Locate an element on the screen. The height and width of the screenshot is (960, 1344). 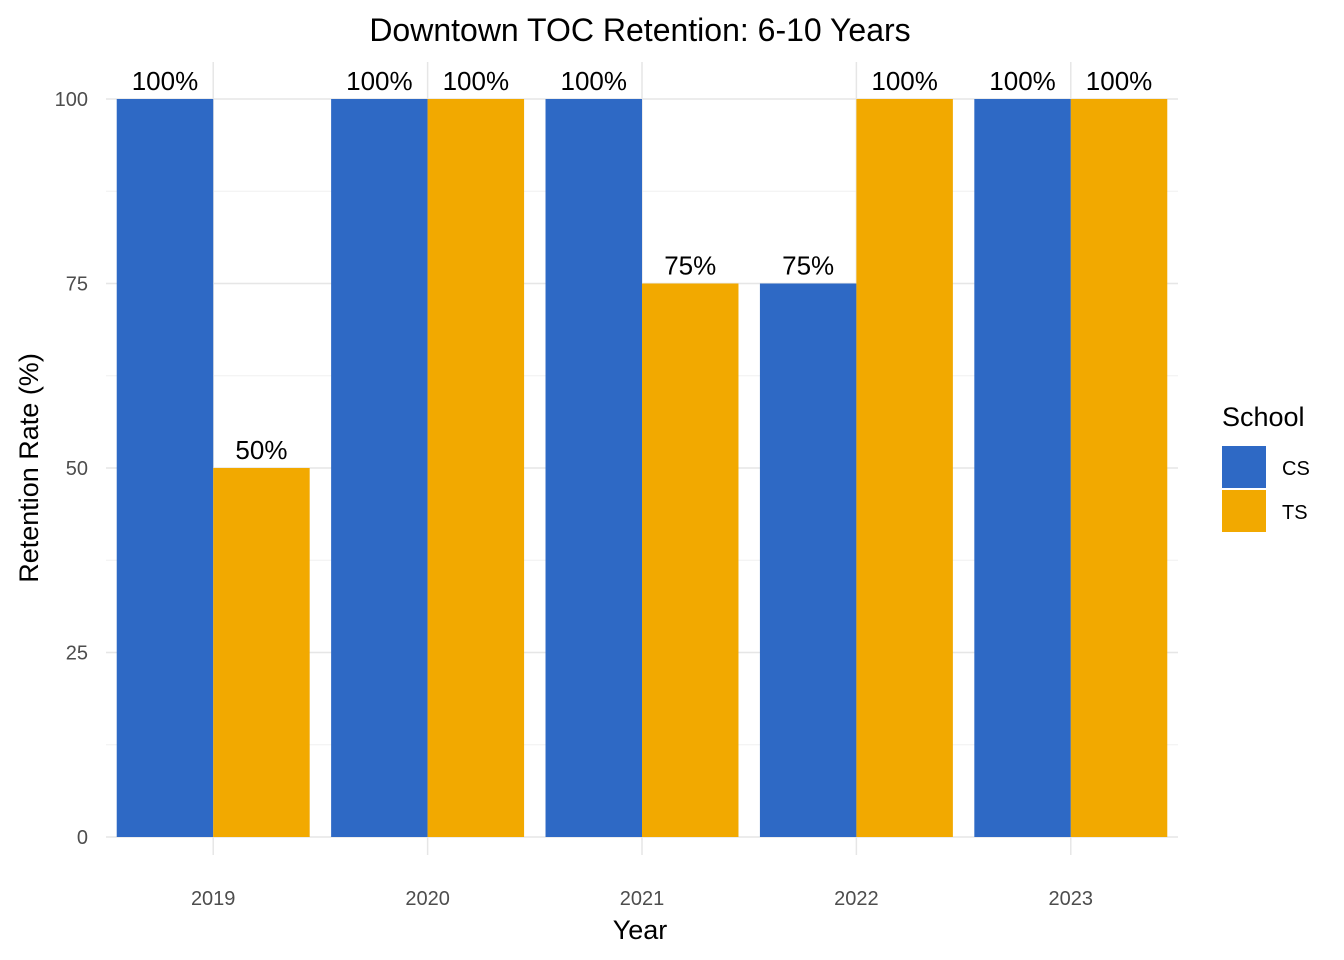
bar-ts-2023 is located at coordinates (1119, 468).